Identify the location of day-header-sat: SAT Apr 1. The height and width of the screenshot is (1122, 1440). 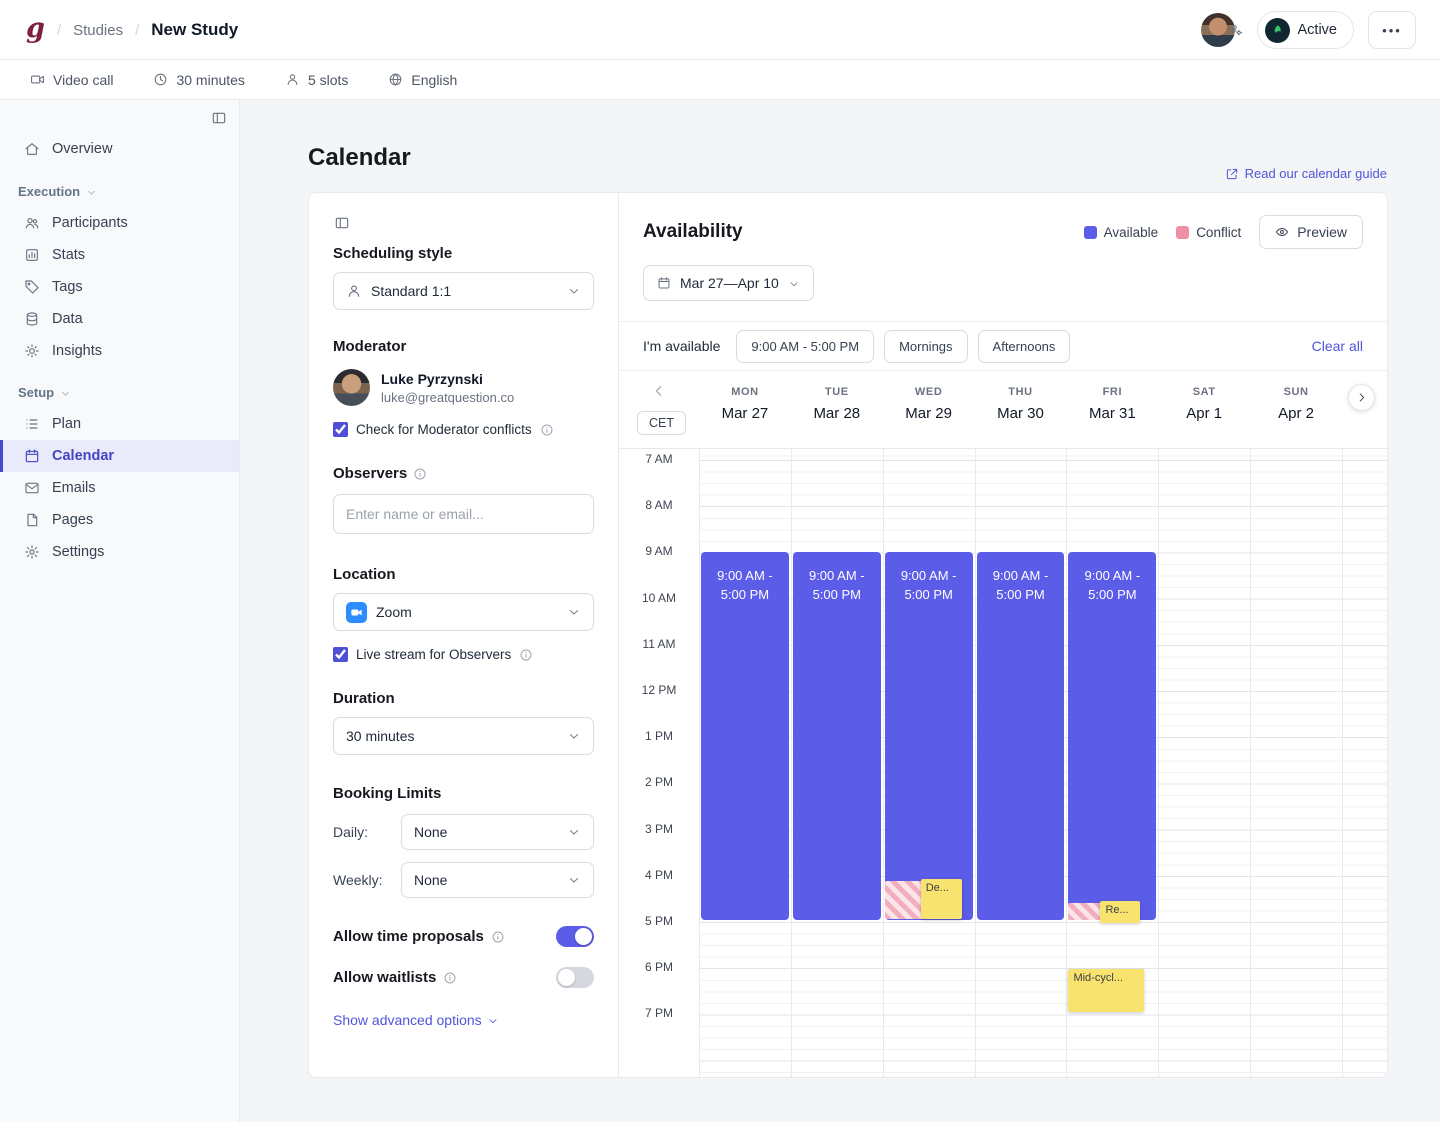
(1204, 409).